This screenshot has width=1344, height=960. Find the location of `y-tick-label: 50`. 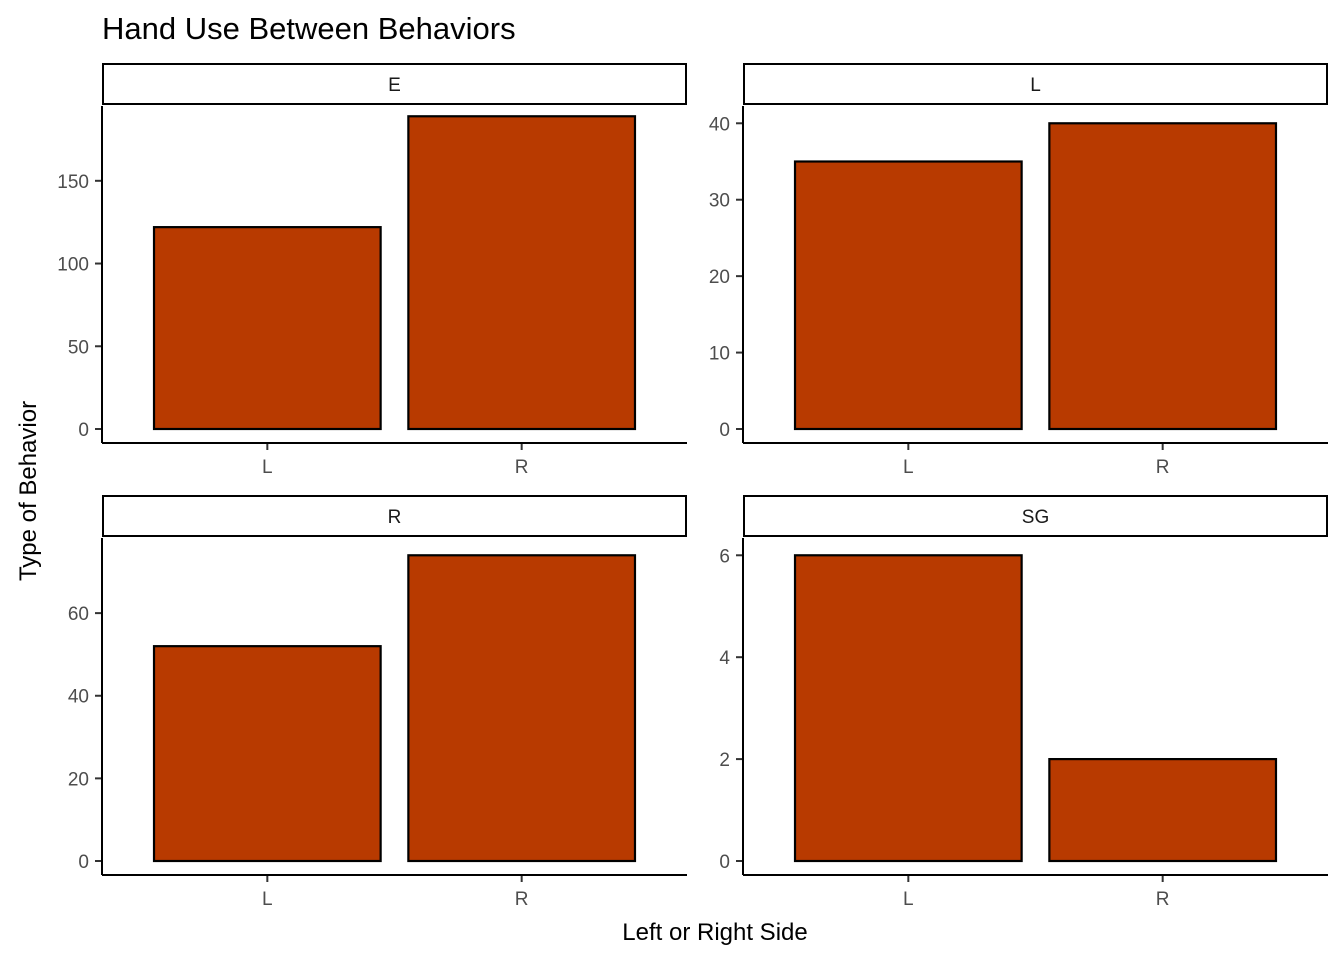

y-tick-label: 50 is located at coordinates (78, 347).